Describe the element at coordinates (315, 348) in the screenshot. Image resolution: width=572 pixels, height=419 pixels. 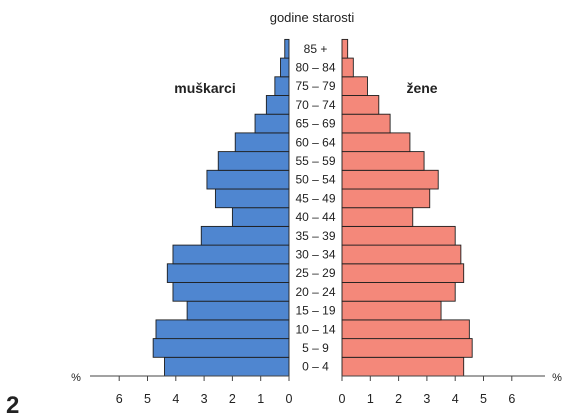
I see `age-label-1: 5 – 9` at that location.